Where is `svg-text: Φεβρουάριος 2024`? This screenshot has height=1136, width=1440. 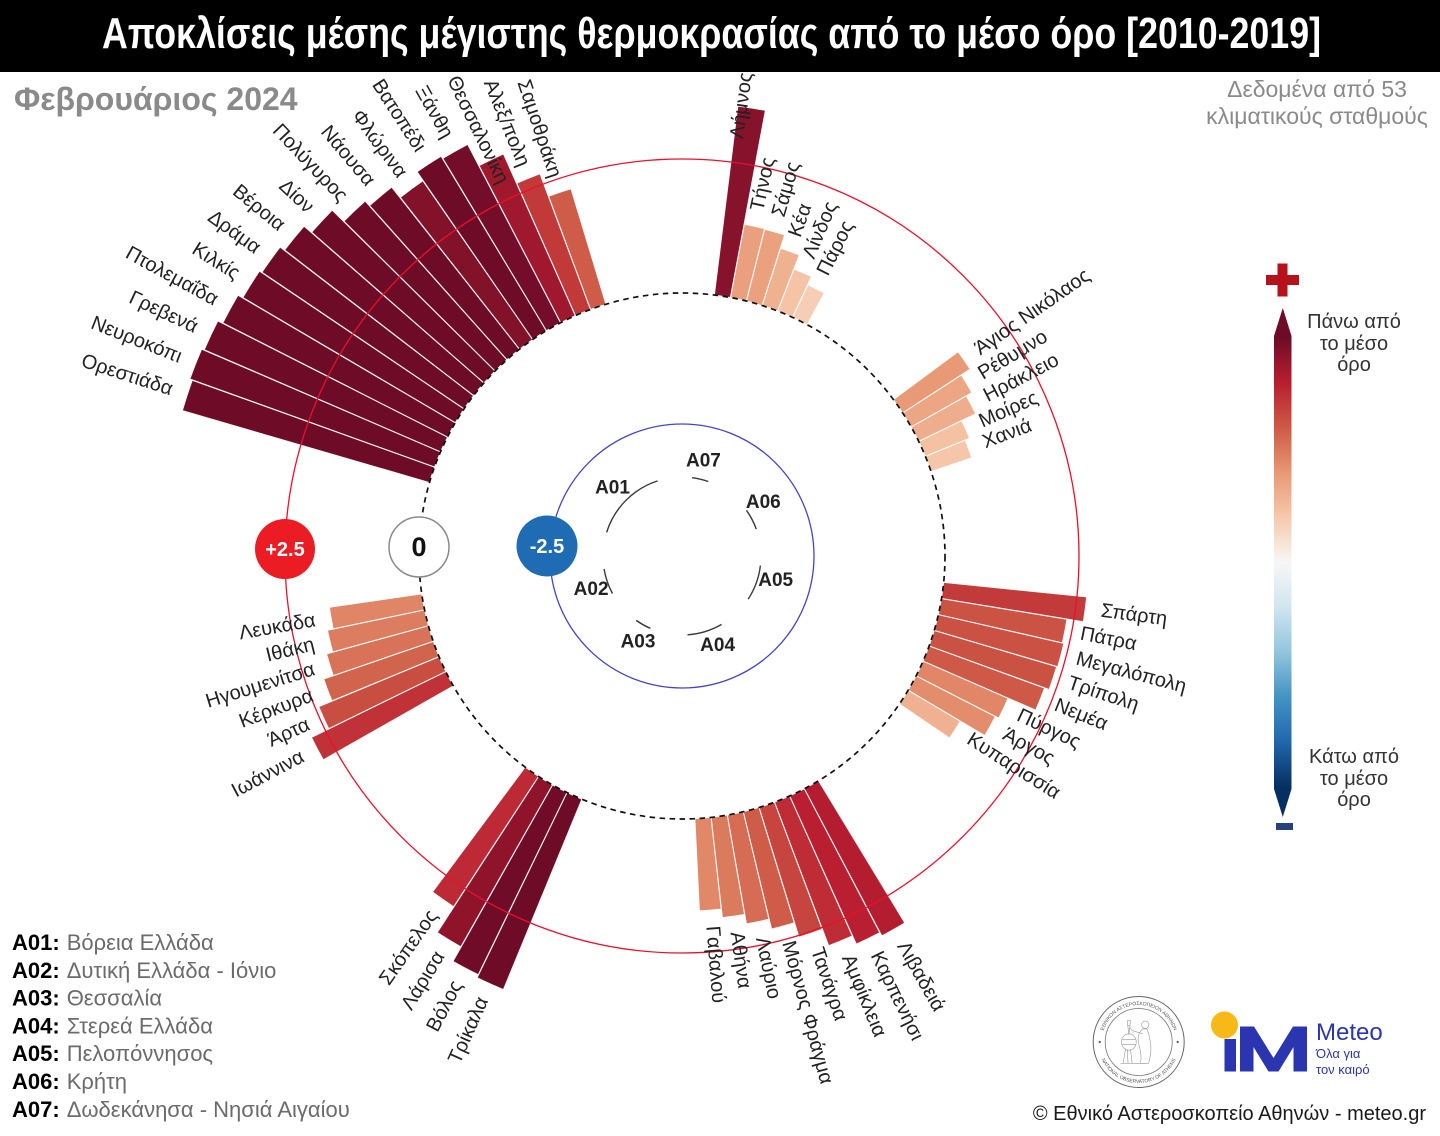 svg-text: Φεβρουάριος 2024 is located at coordinates (156, 99).